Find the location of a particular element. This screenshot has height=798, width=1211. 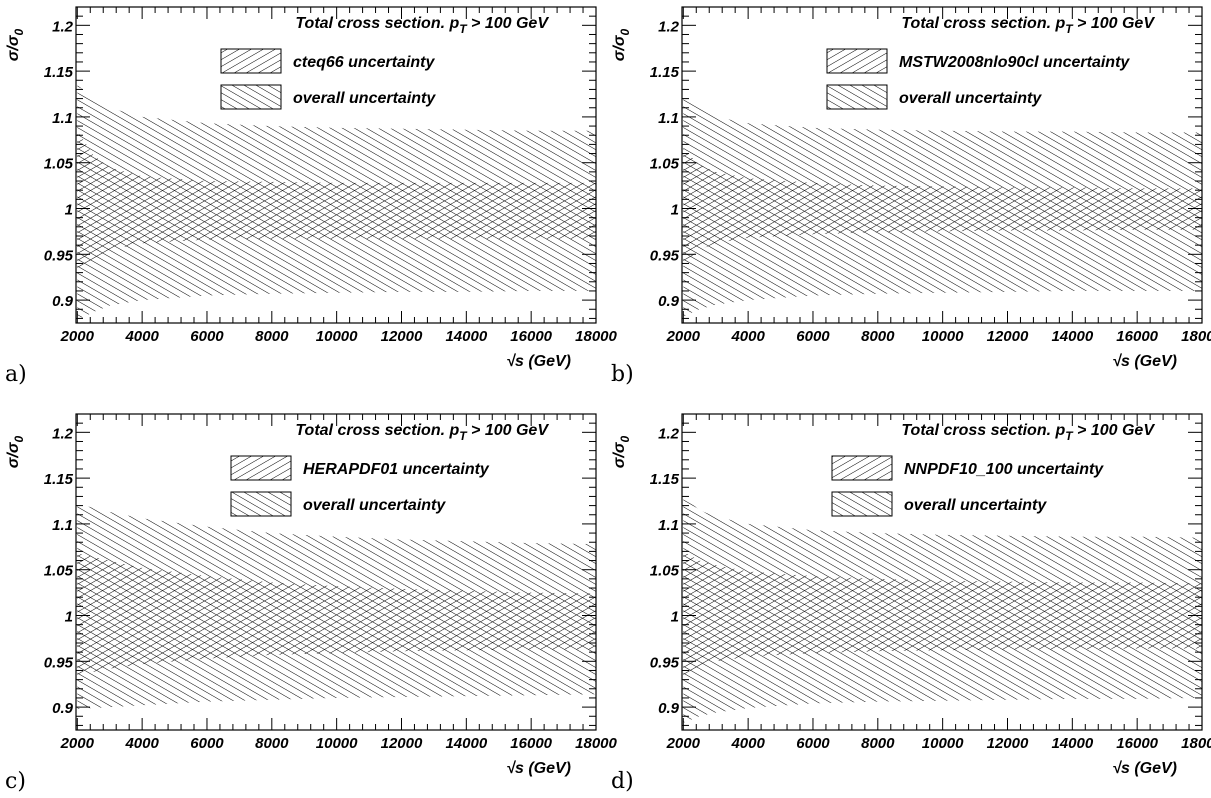

panel-tag: a) is located at coordinates (16, 374).